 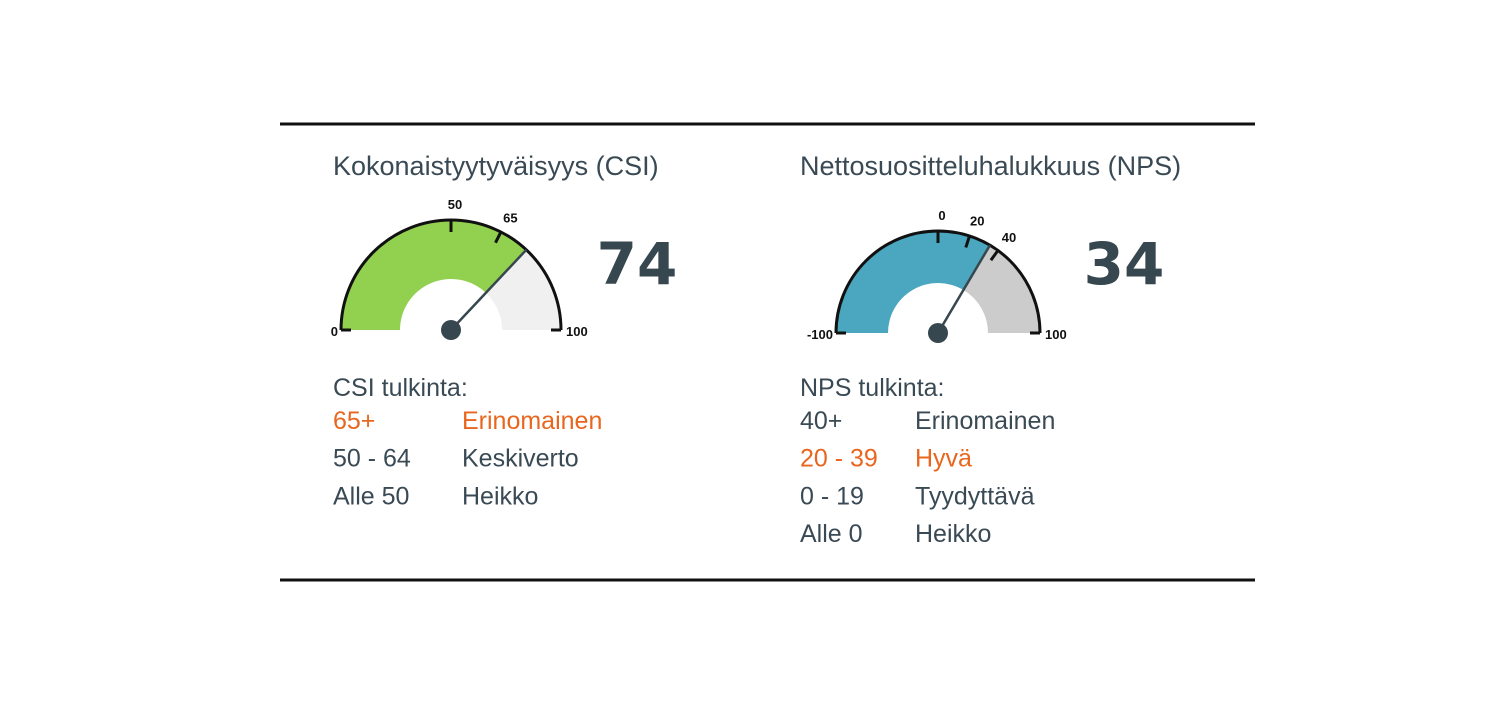 I want to click on range: 50 - 64, so click(x=372, y=459).